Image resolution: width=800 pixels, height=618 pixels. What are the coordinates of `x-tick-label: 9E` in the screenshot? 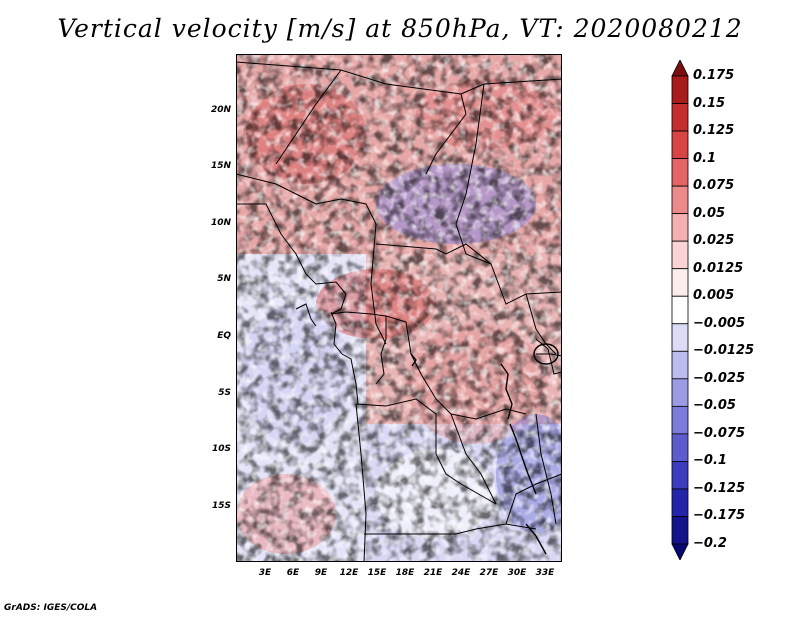 It's located at (321, 573).